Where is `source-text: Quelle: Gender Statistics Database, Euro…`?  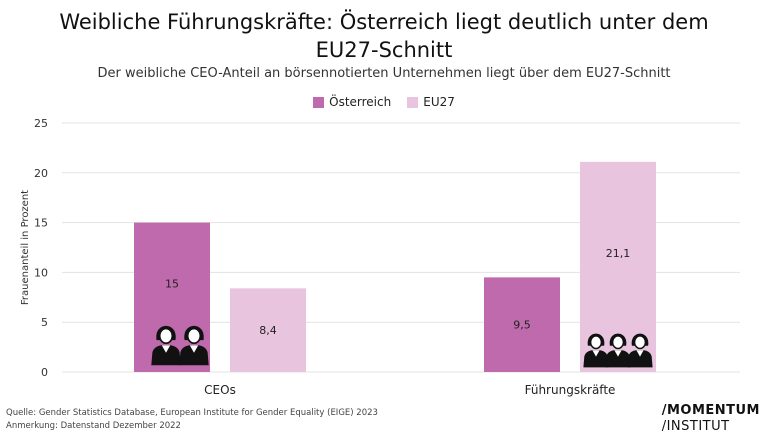
source-text: Quelle: Gender Statistics Database, Euro… is located at coordinates (192, 413).